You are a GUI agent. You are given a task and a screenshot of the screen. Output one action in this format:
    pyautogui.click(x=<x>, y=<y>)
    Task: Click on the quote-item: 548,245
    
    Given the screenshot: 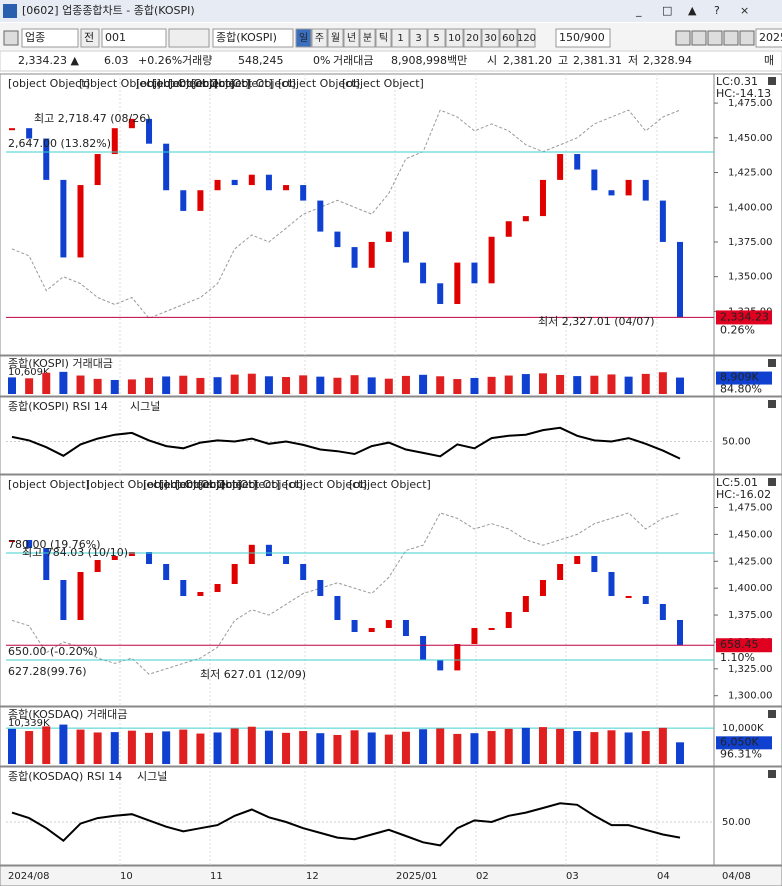 What is the action you would take?
    pyautogui.click(x=261, y=60)
    